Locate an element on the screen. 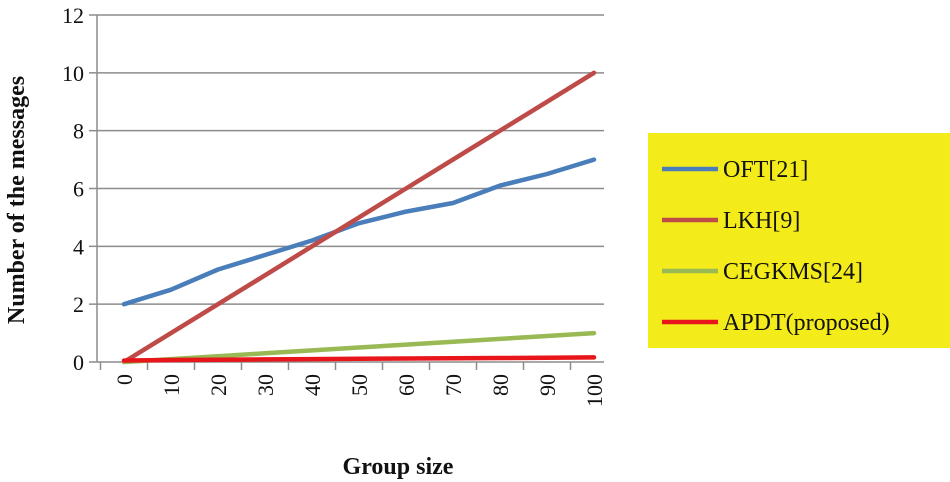 This screenshot has height=482, width=950. y-tick-label: 0 is located at coordinates (78, 362).